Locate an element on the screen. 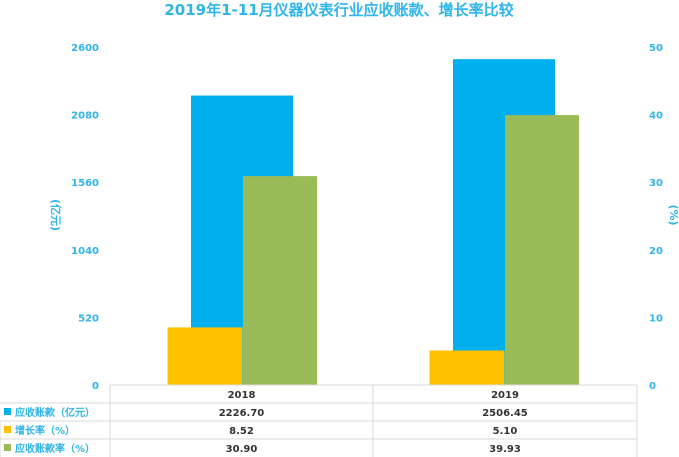 Image resolution: width=679 pixels, height=457 pixels. table-cell-2-2019: 39.93 is located at coordinates (505, 449).